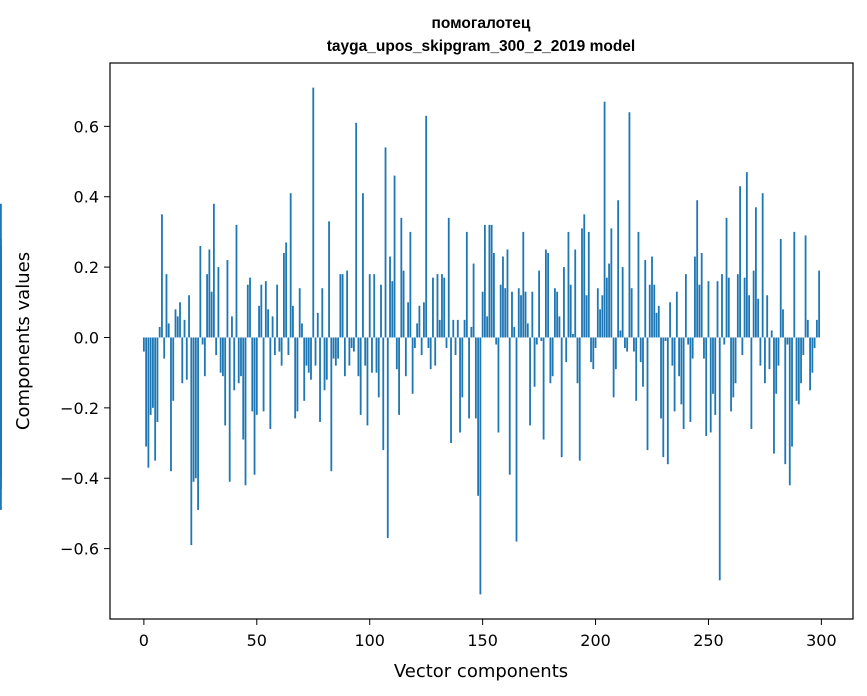 This screenshot has height=696, width=867. Describe the element at coordinates (708, 640) in the screenshot. I see `x-tick-label: 250` at that location.